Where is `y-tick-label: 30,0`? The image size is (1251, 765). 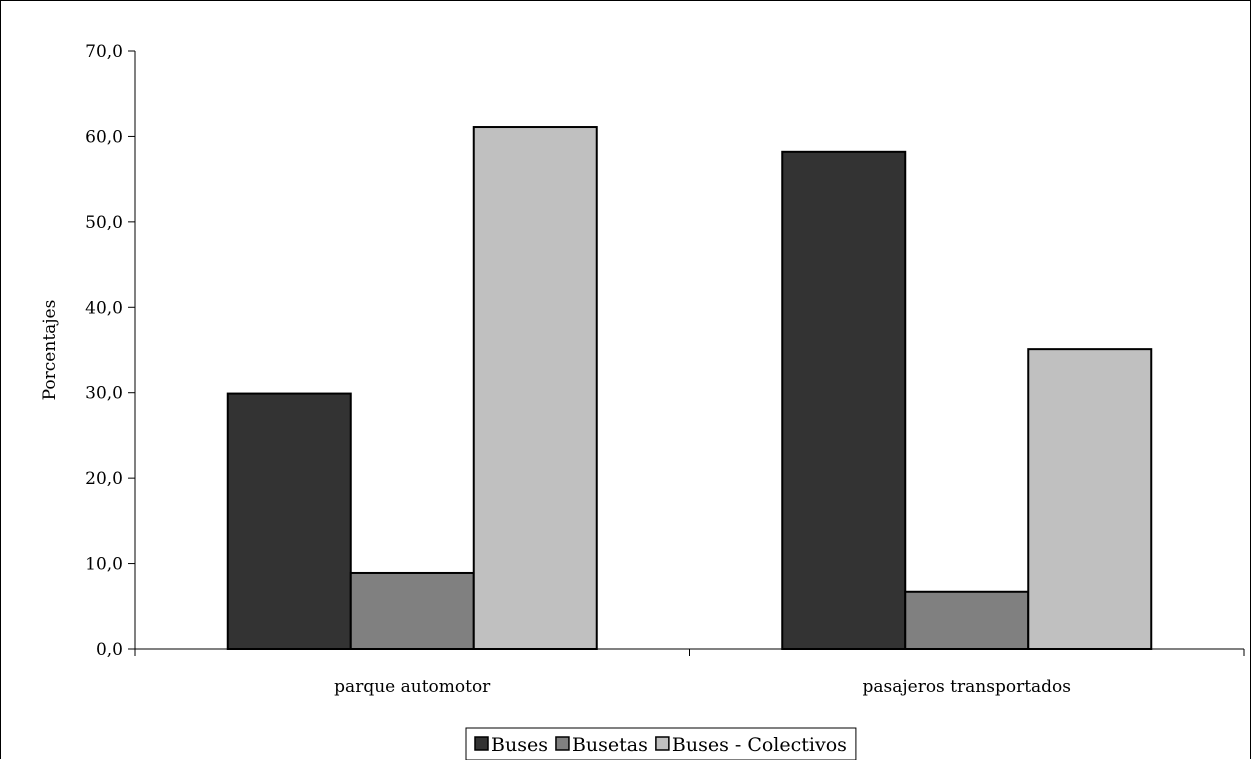
y-tick-label: 30,0 is located at coordinates (104, 394).